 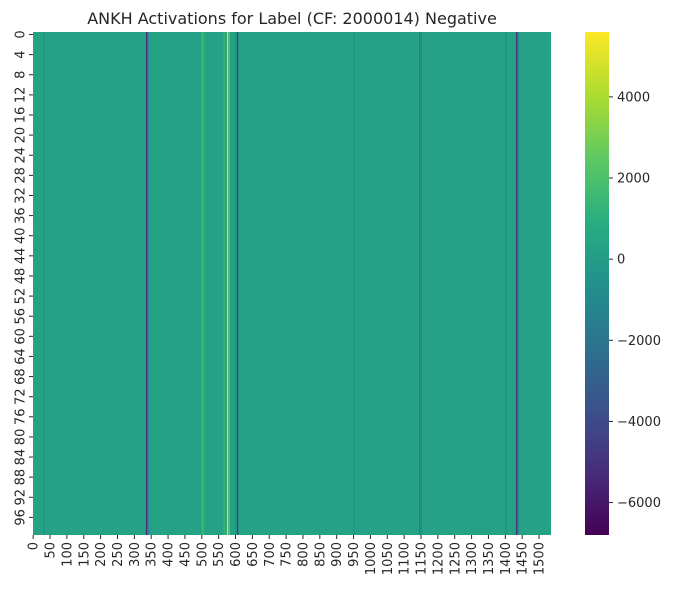 I want to click on y-tick-label: 76, so click(x=21, y=417).